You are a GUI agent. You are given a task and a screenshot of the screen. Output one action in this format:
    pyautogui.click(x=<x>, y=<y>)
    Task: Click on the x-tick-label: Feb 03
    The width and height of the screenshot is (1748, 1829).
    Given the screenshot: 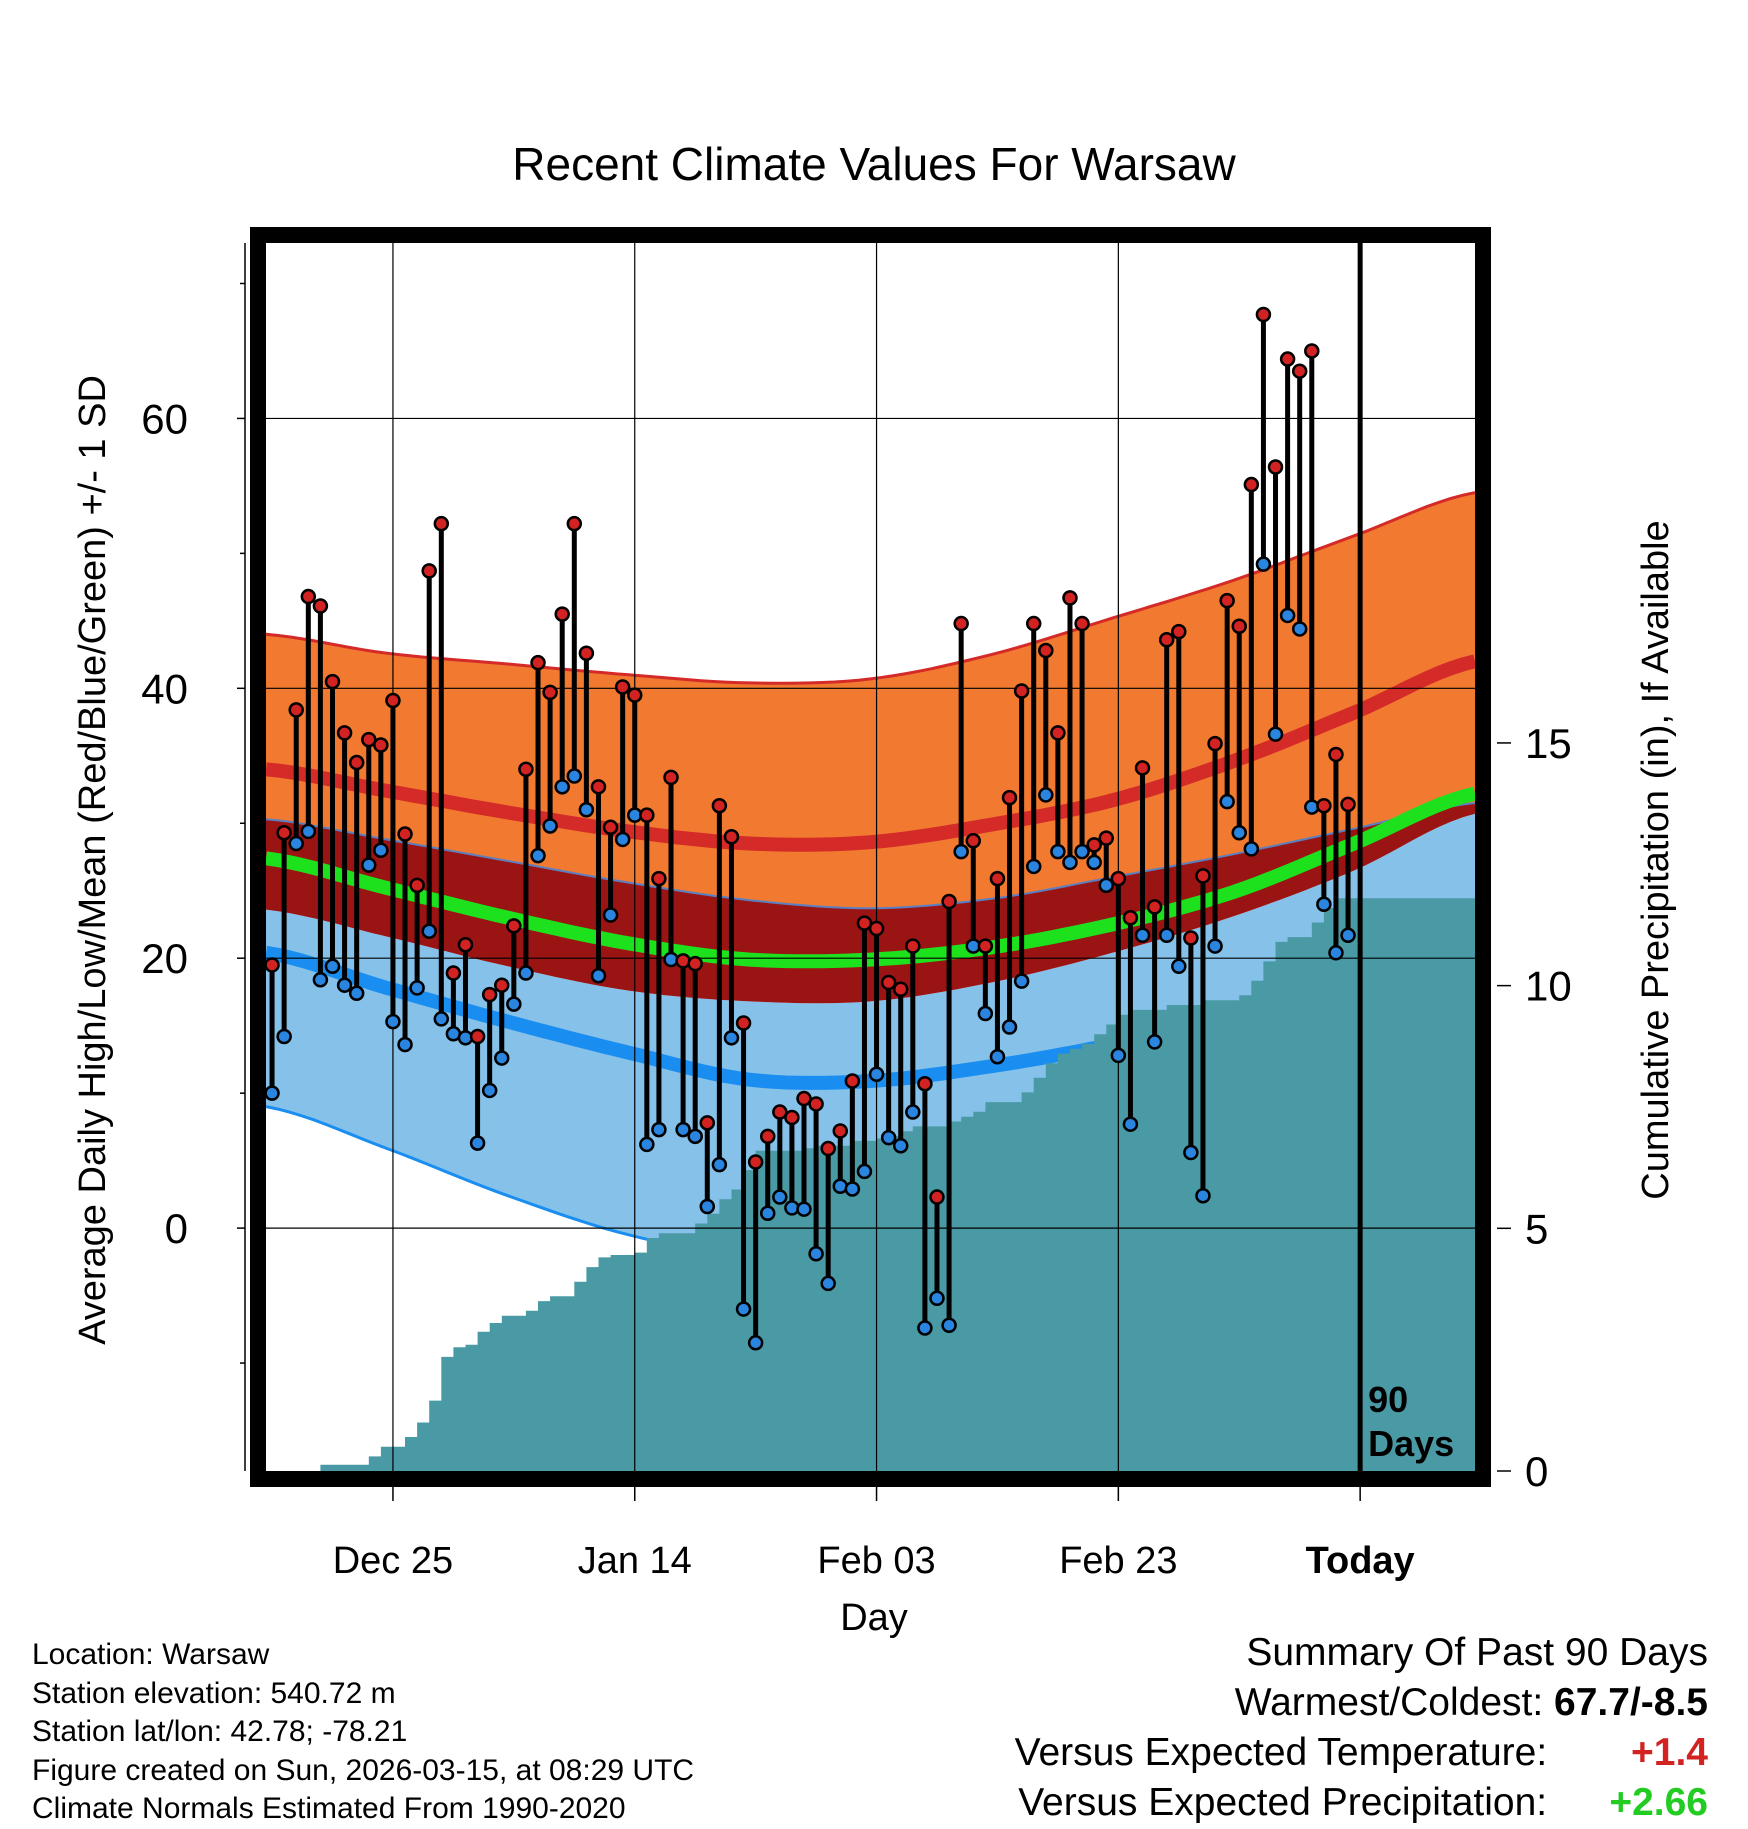 What is the action you would take?
    pyautogui.click(x=876, y=1561)
    